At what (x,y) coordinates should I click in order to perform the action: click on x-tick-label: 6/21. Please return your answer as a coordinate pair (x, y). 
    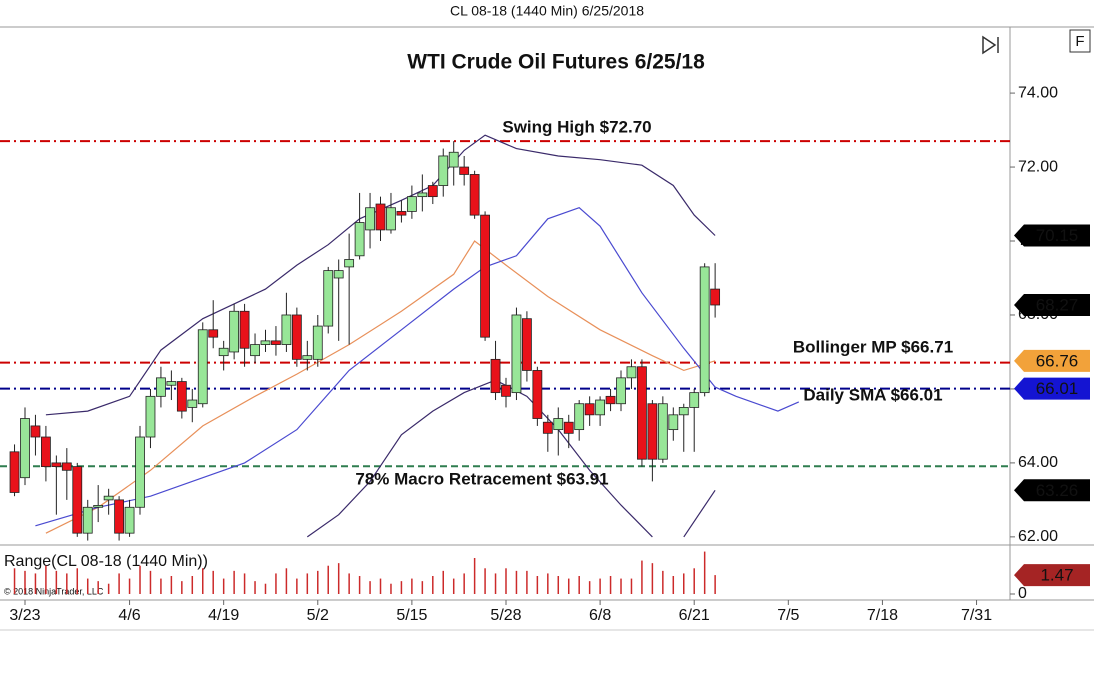
    Looking at the image, I should click on (694, 615).